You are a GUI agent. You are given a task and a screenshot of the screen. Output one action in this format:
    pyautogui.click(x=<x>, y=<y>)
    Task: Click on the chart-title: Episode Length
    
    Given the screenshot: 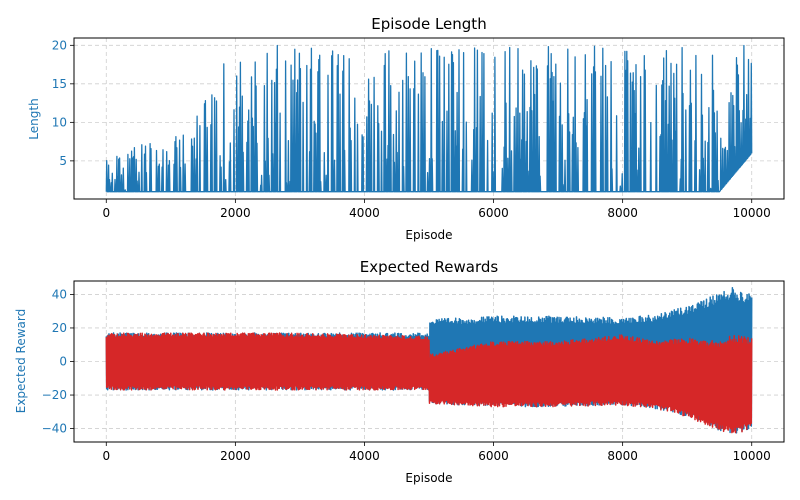 What is the action you would take?
    pyautogui.click(x=428, y=24)
    